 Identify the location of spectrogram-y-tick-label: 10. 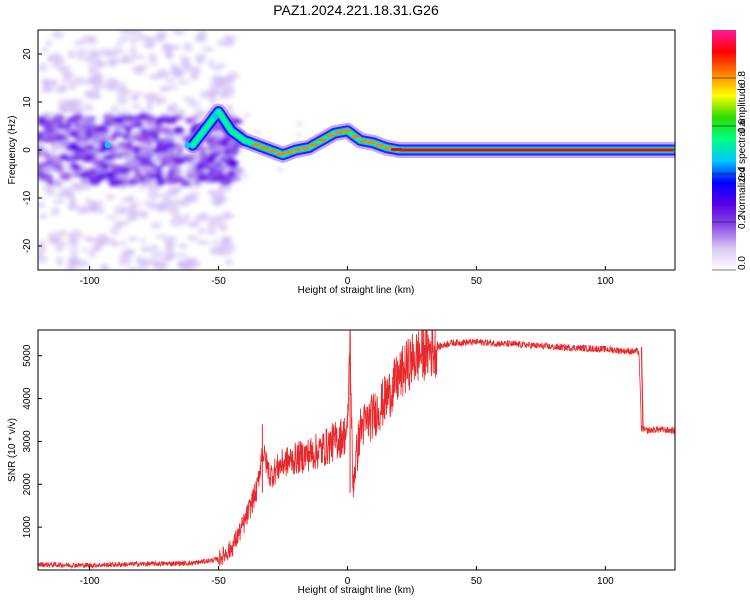
(27, 102).